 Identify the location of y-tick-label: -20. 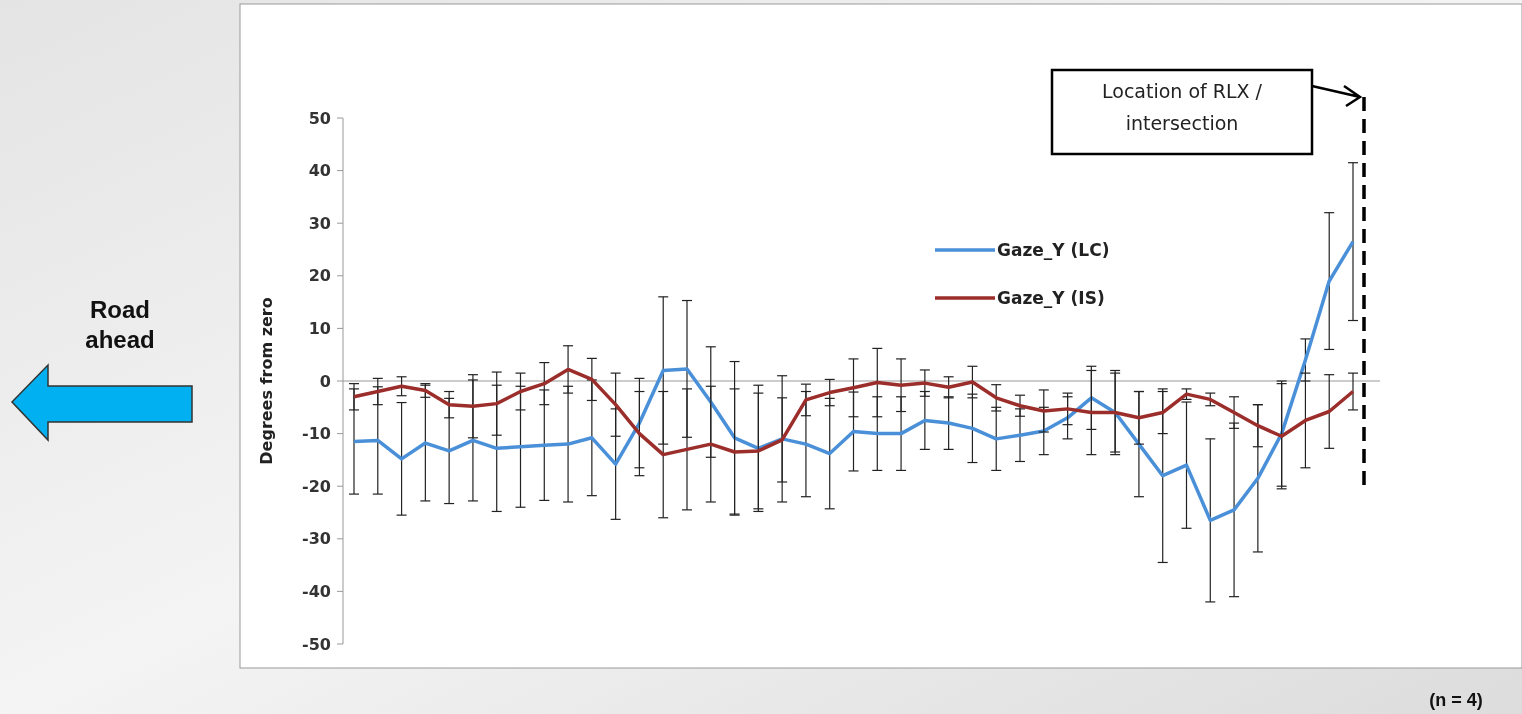
(316, 486).